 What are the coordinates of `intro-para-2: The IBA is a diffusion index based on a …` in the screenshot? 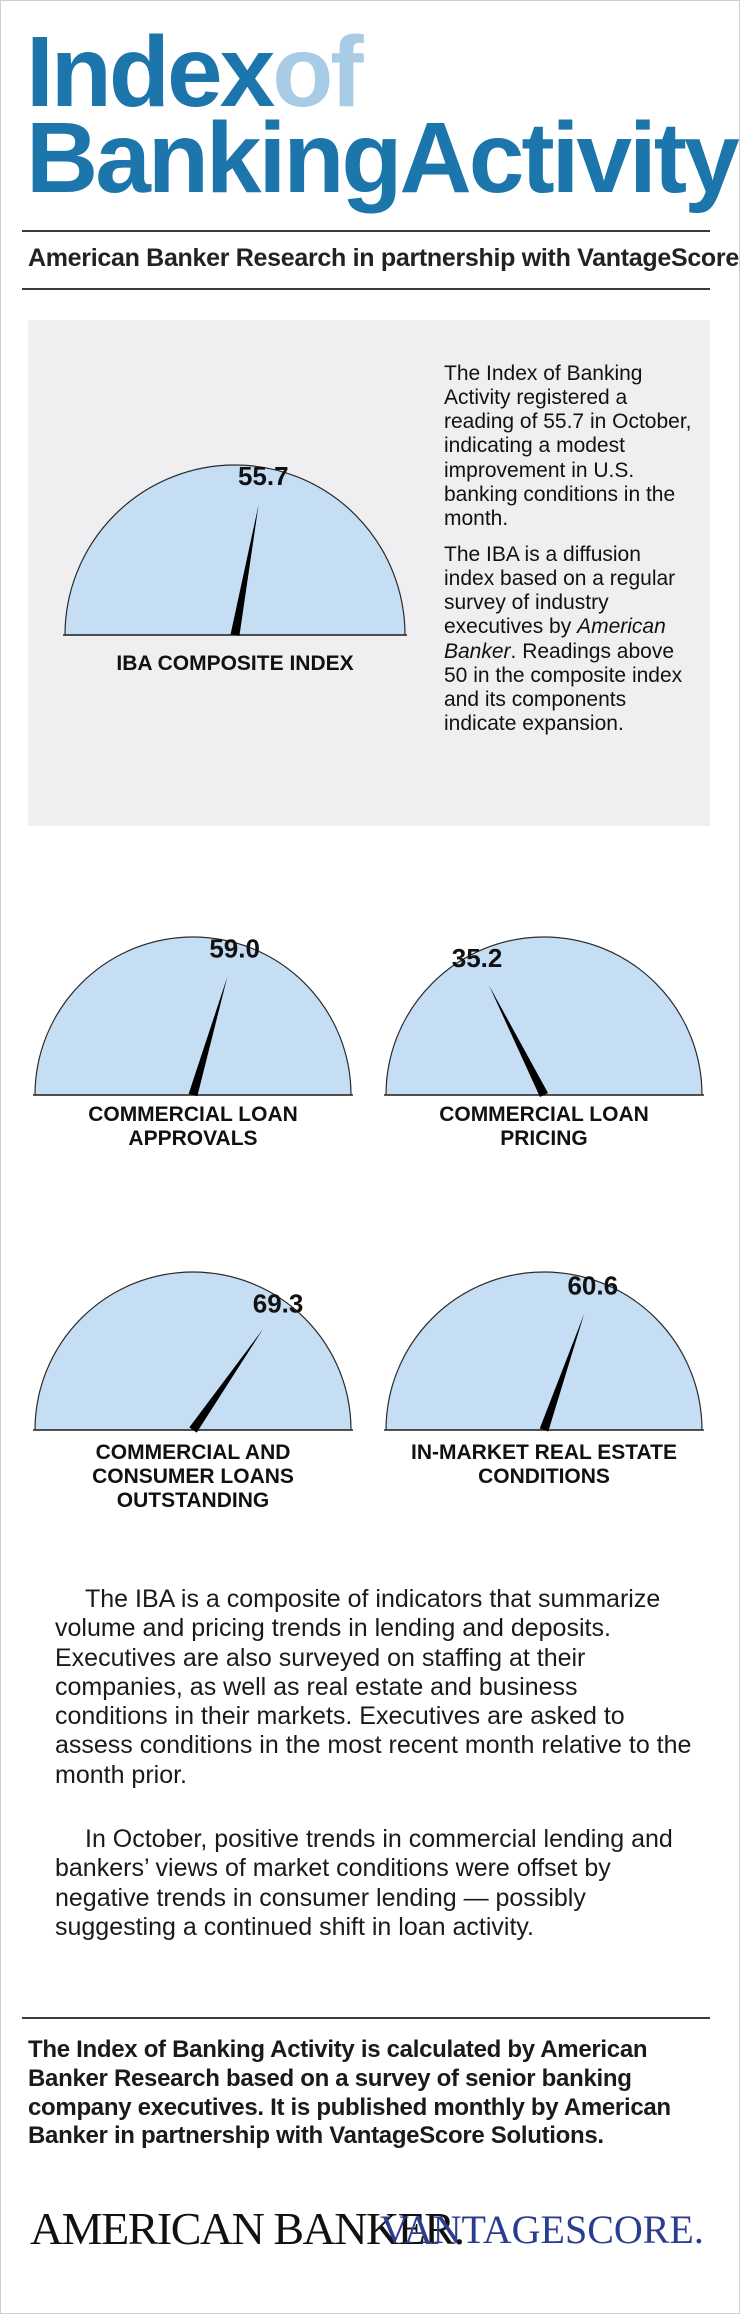 It's located at (563, 638).